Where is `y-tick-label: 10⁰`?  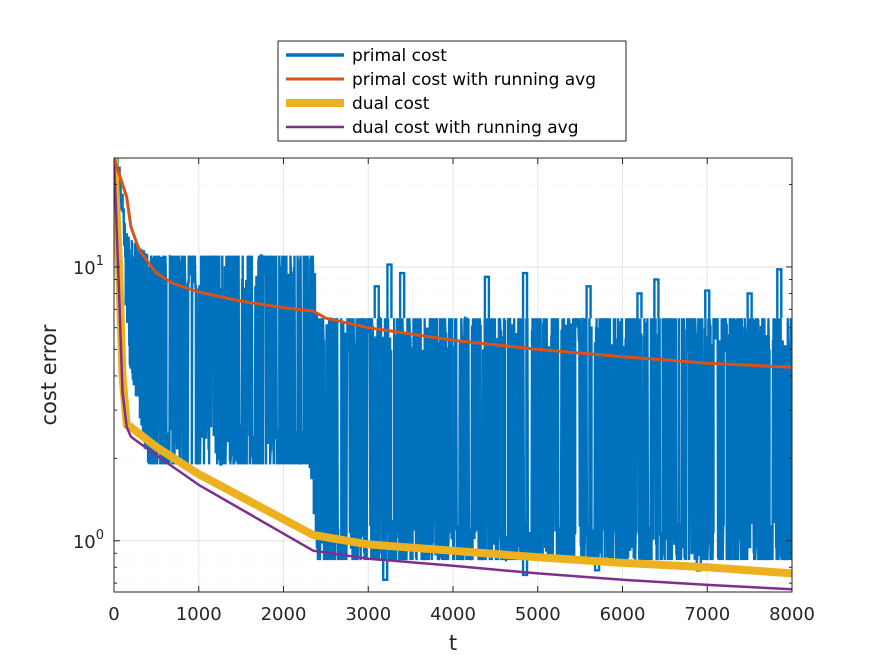
y-tick-label: 10⁰ is located at coordinates (88, 540).